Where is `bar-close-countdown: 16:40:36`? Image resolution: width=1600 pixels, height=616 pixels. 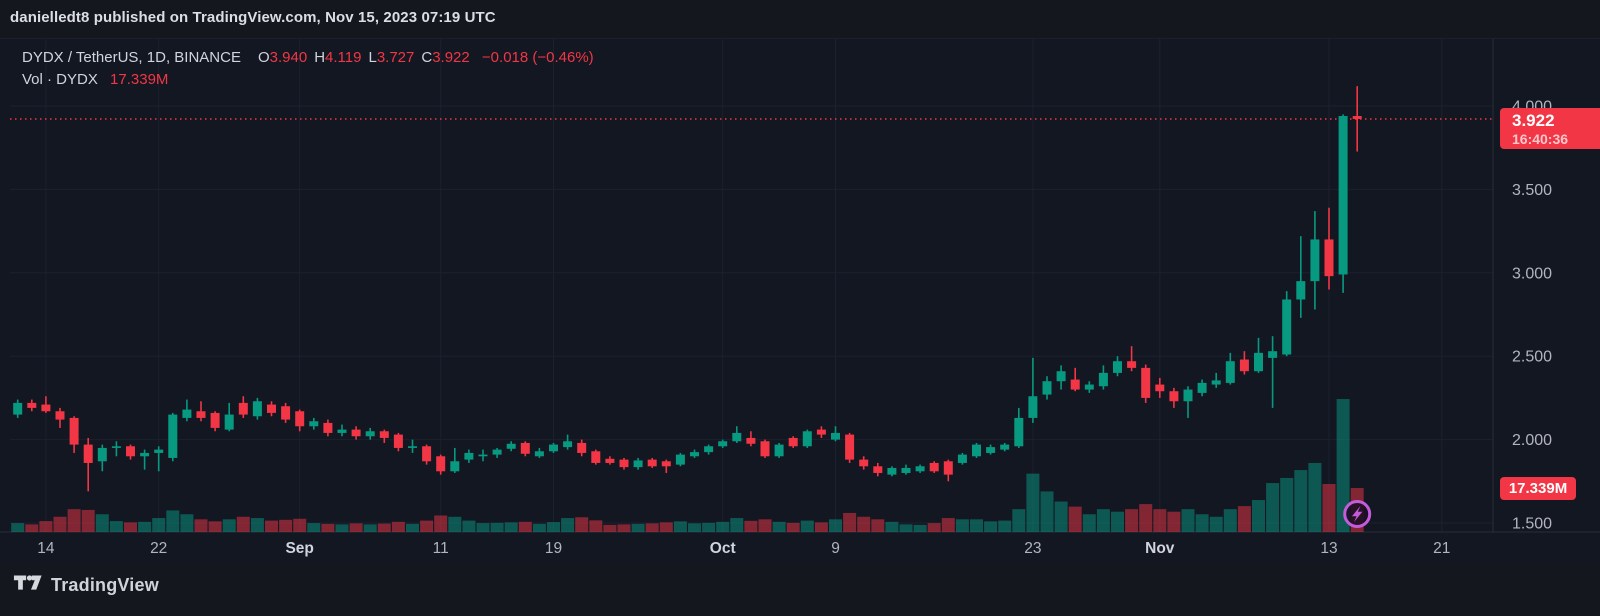 bar-close-countdown: 16:40:36 is located at coordinates (1540, 139).